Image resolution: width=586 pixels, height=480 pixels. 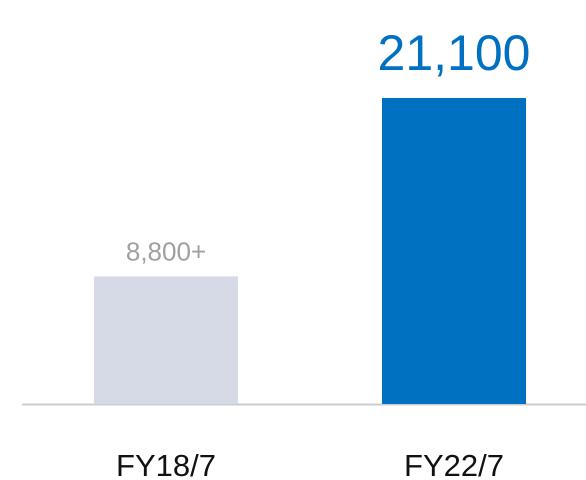 I want to click on data-label: 21,100, so click(x=454, y=53).